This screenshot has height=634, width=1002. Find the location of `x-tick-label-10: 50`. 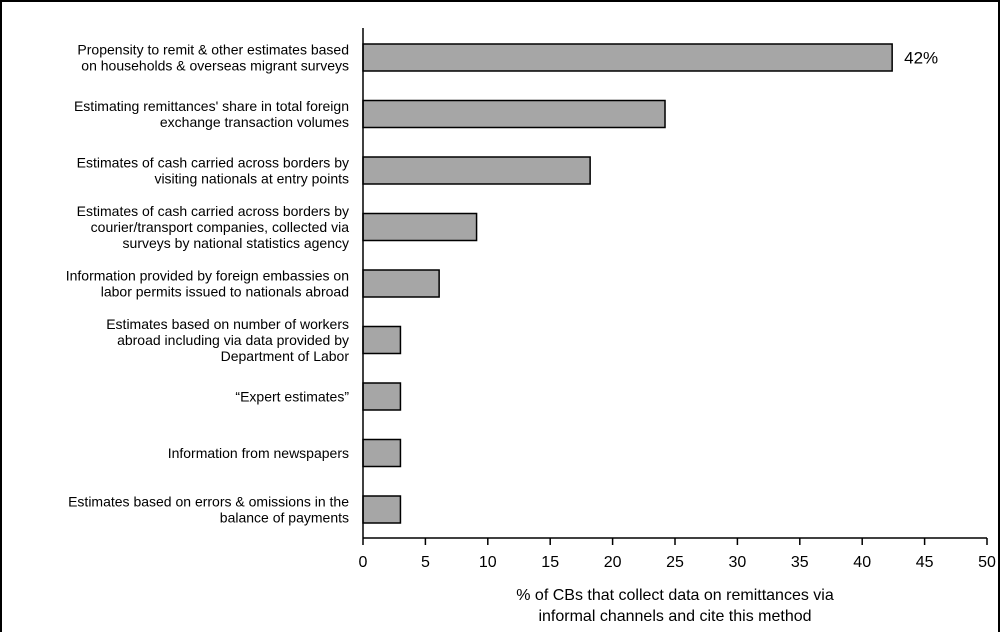

x-tick-label-10: 50 is located at coordinates (987, 562).